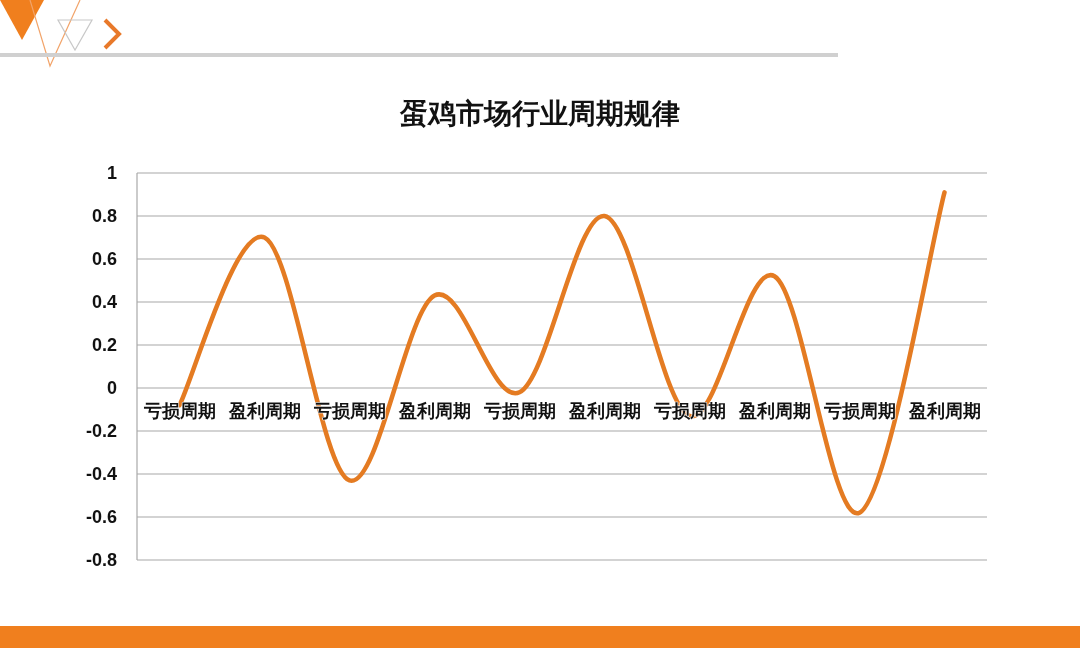 This screenshot has width=1080, height=648. I want to click on chart-title: 蛋鸡市场行业周期规律, so click(539, 113).